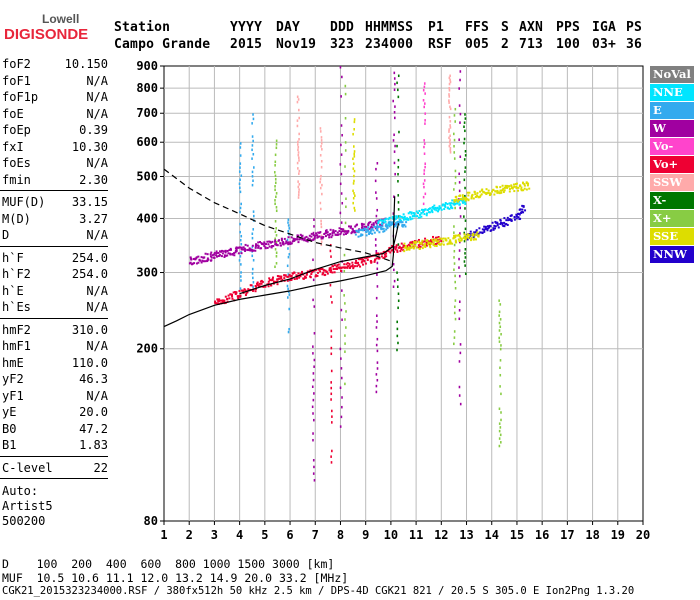 This screenshot has height=600, width=700. Describe the element at coordinates (672, 146) in the screenshot. I see `legend-item: Vo-` at that location.